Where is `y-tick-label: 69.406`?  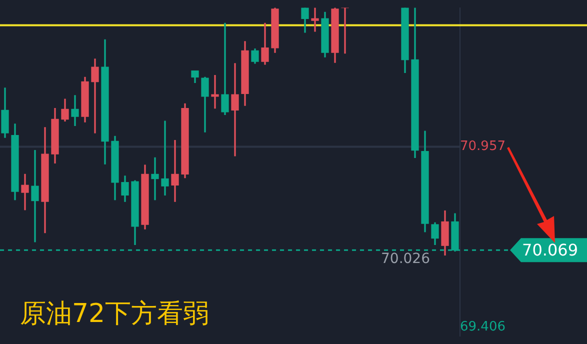 y-tick-label: 69.406 is located at coordinates (483, 327).